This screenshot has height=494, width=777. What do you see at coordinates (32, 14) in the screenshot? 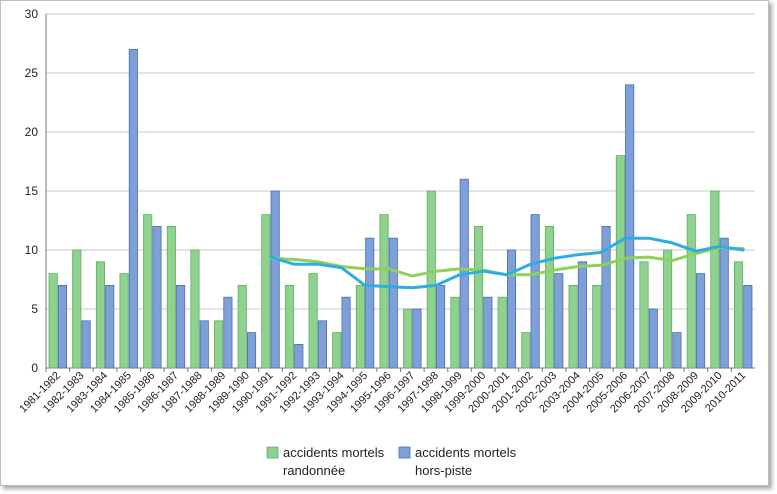
I see `y-tick-label: 30` at bounding box center [32, 14].